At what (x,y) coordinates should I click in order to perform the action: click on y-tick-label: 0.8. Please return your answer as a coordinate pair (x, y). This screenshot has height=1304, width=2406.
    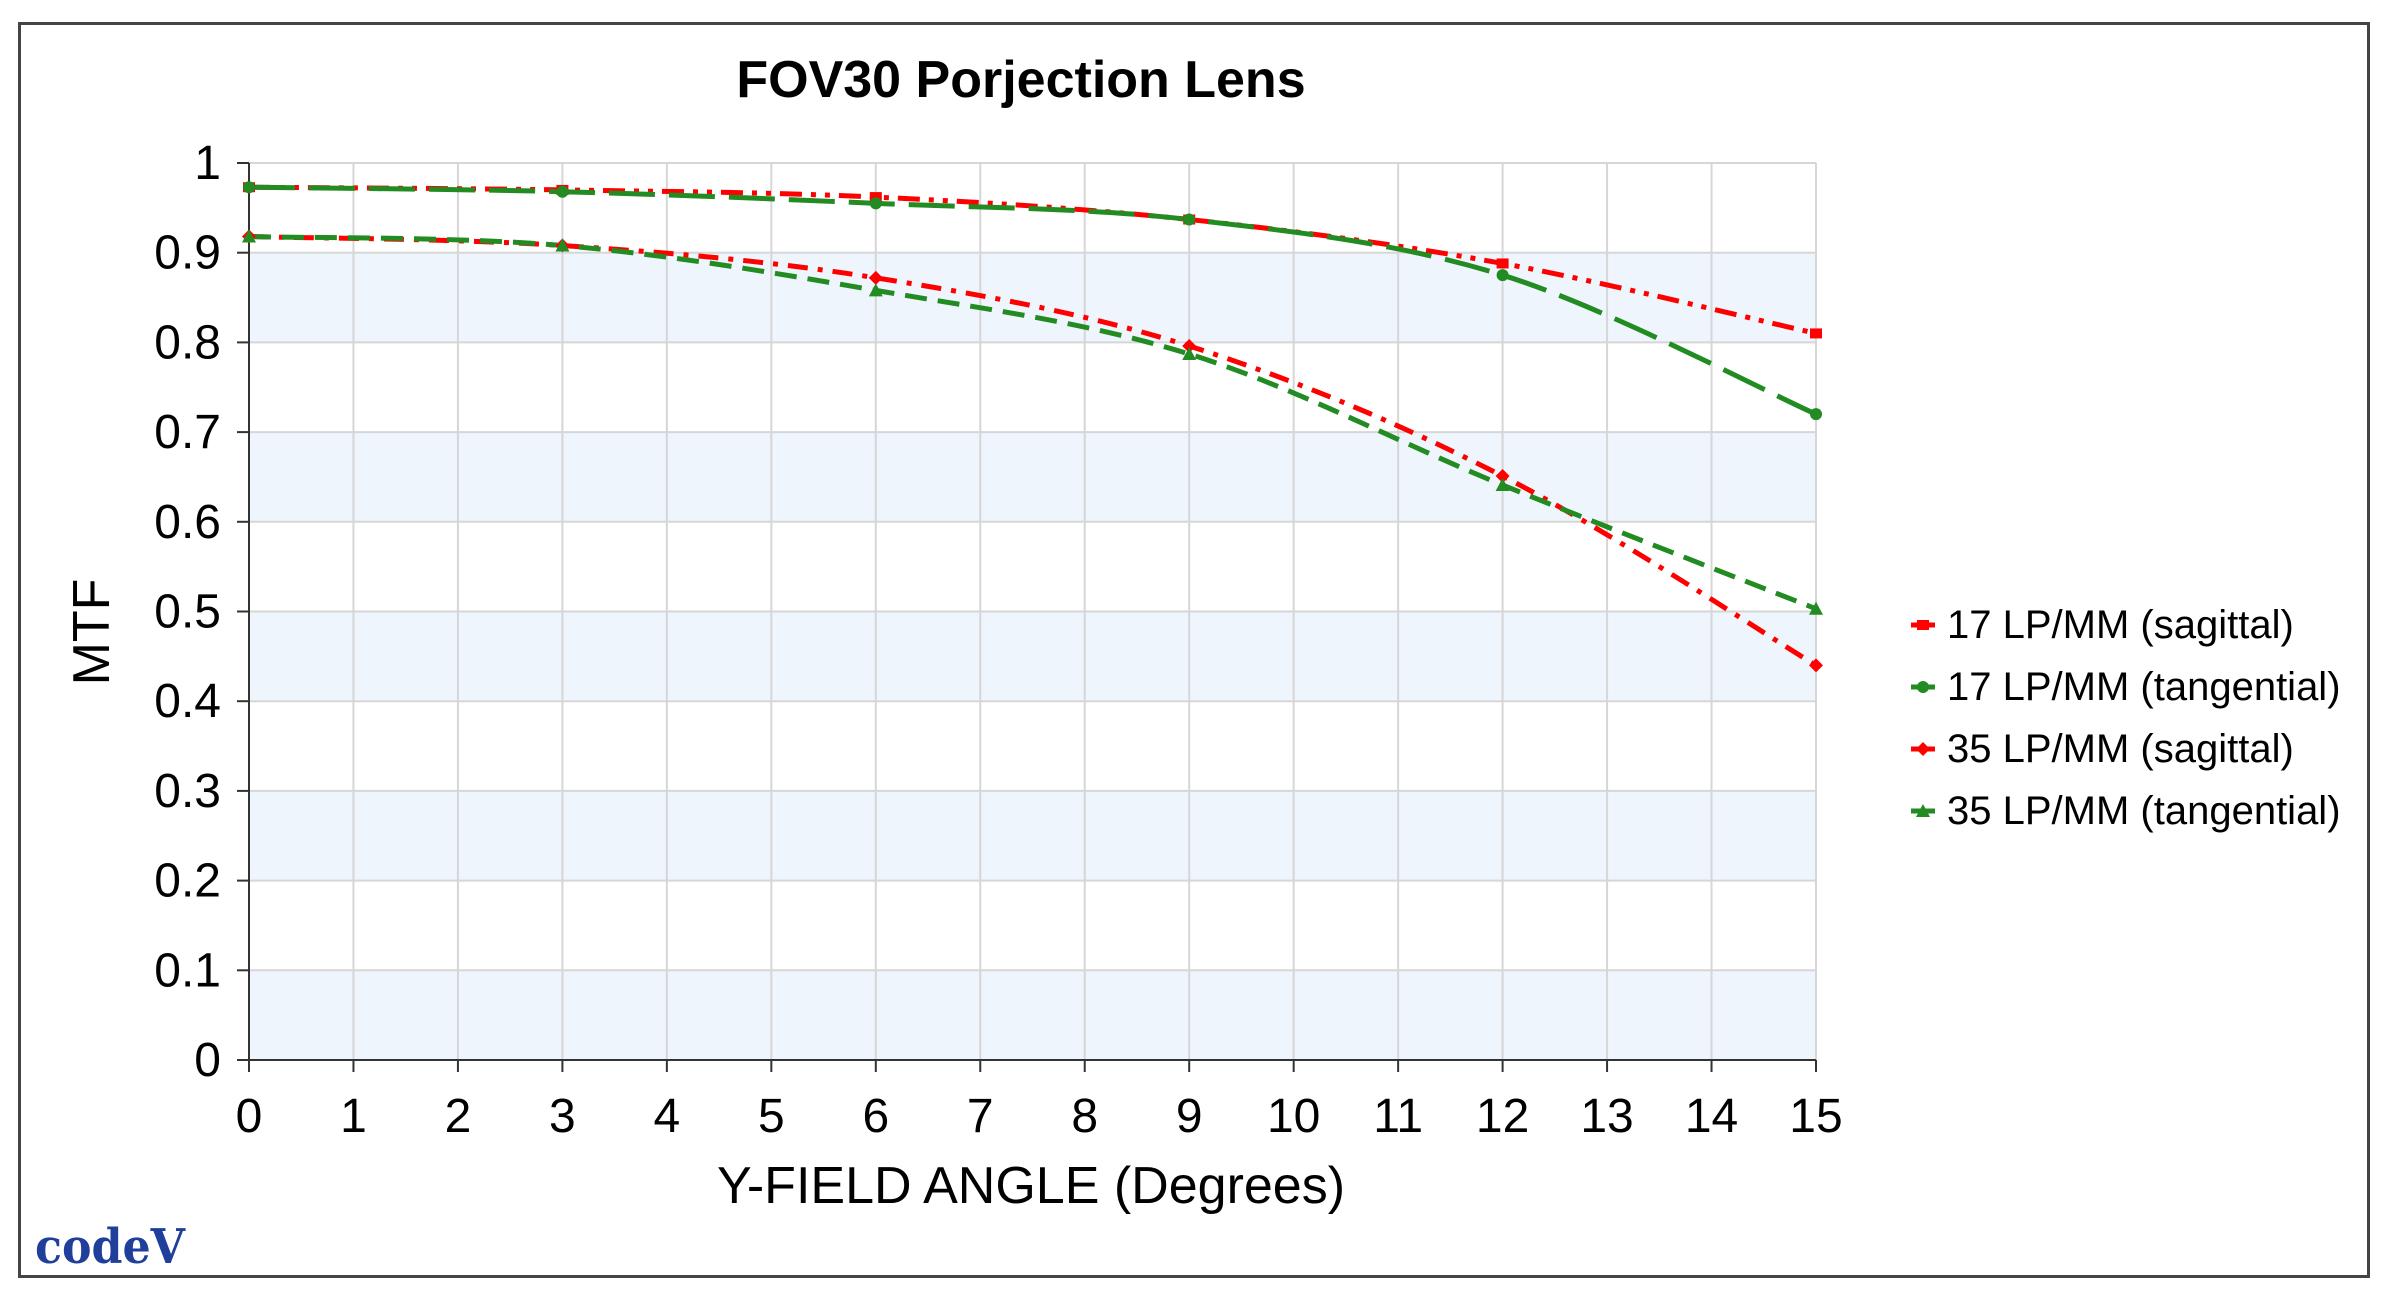
    Looking at the image, I should click on (187, 342).